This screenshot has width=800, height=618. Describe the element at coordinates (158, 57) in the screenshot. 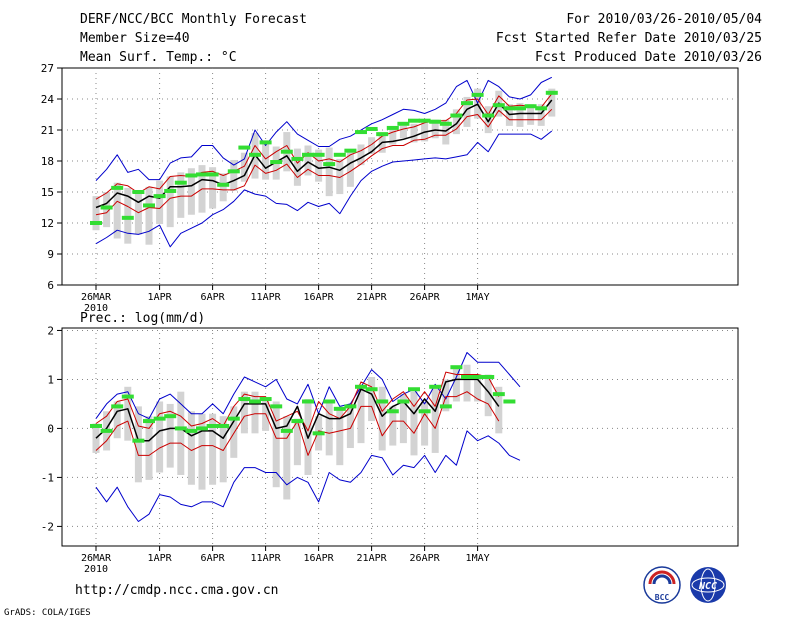

I see `variable-label: Mean Surf. Temp.: °C` at that location.